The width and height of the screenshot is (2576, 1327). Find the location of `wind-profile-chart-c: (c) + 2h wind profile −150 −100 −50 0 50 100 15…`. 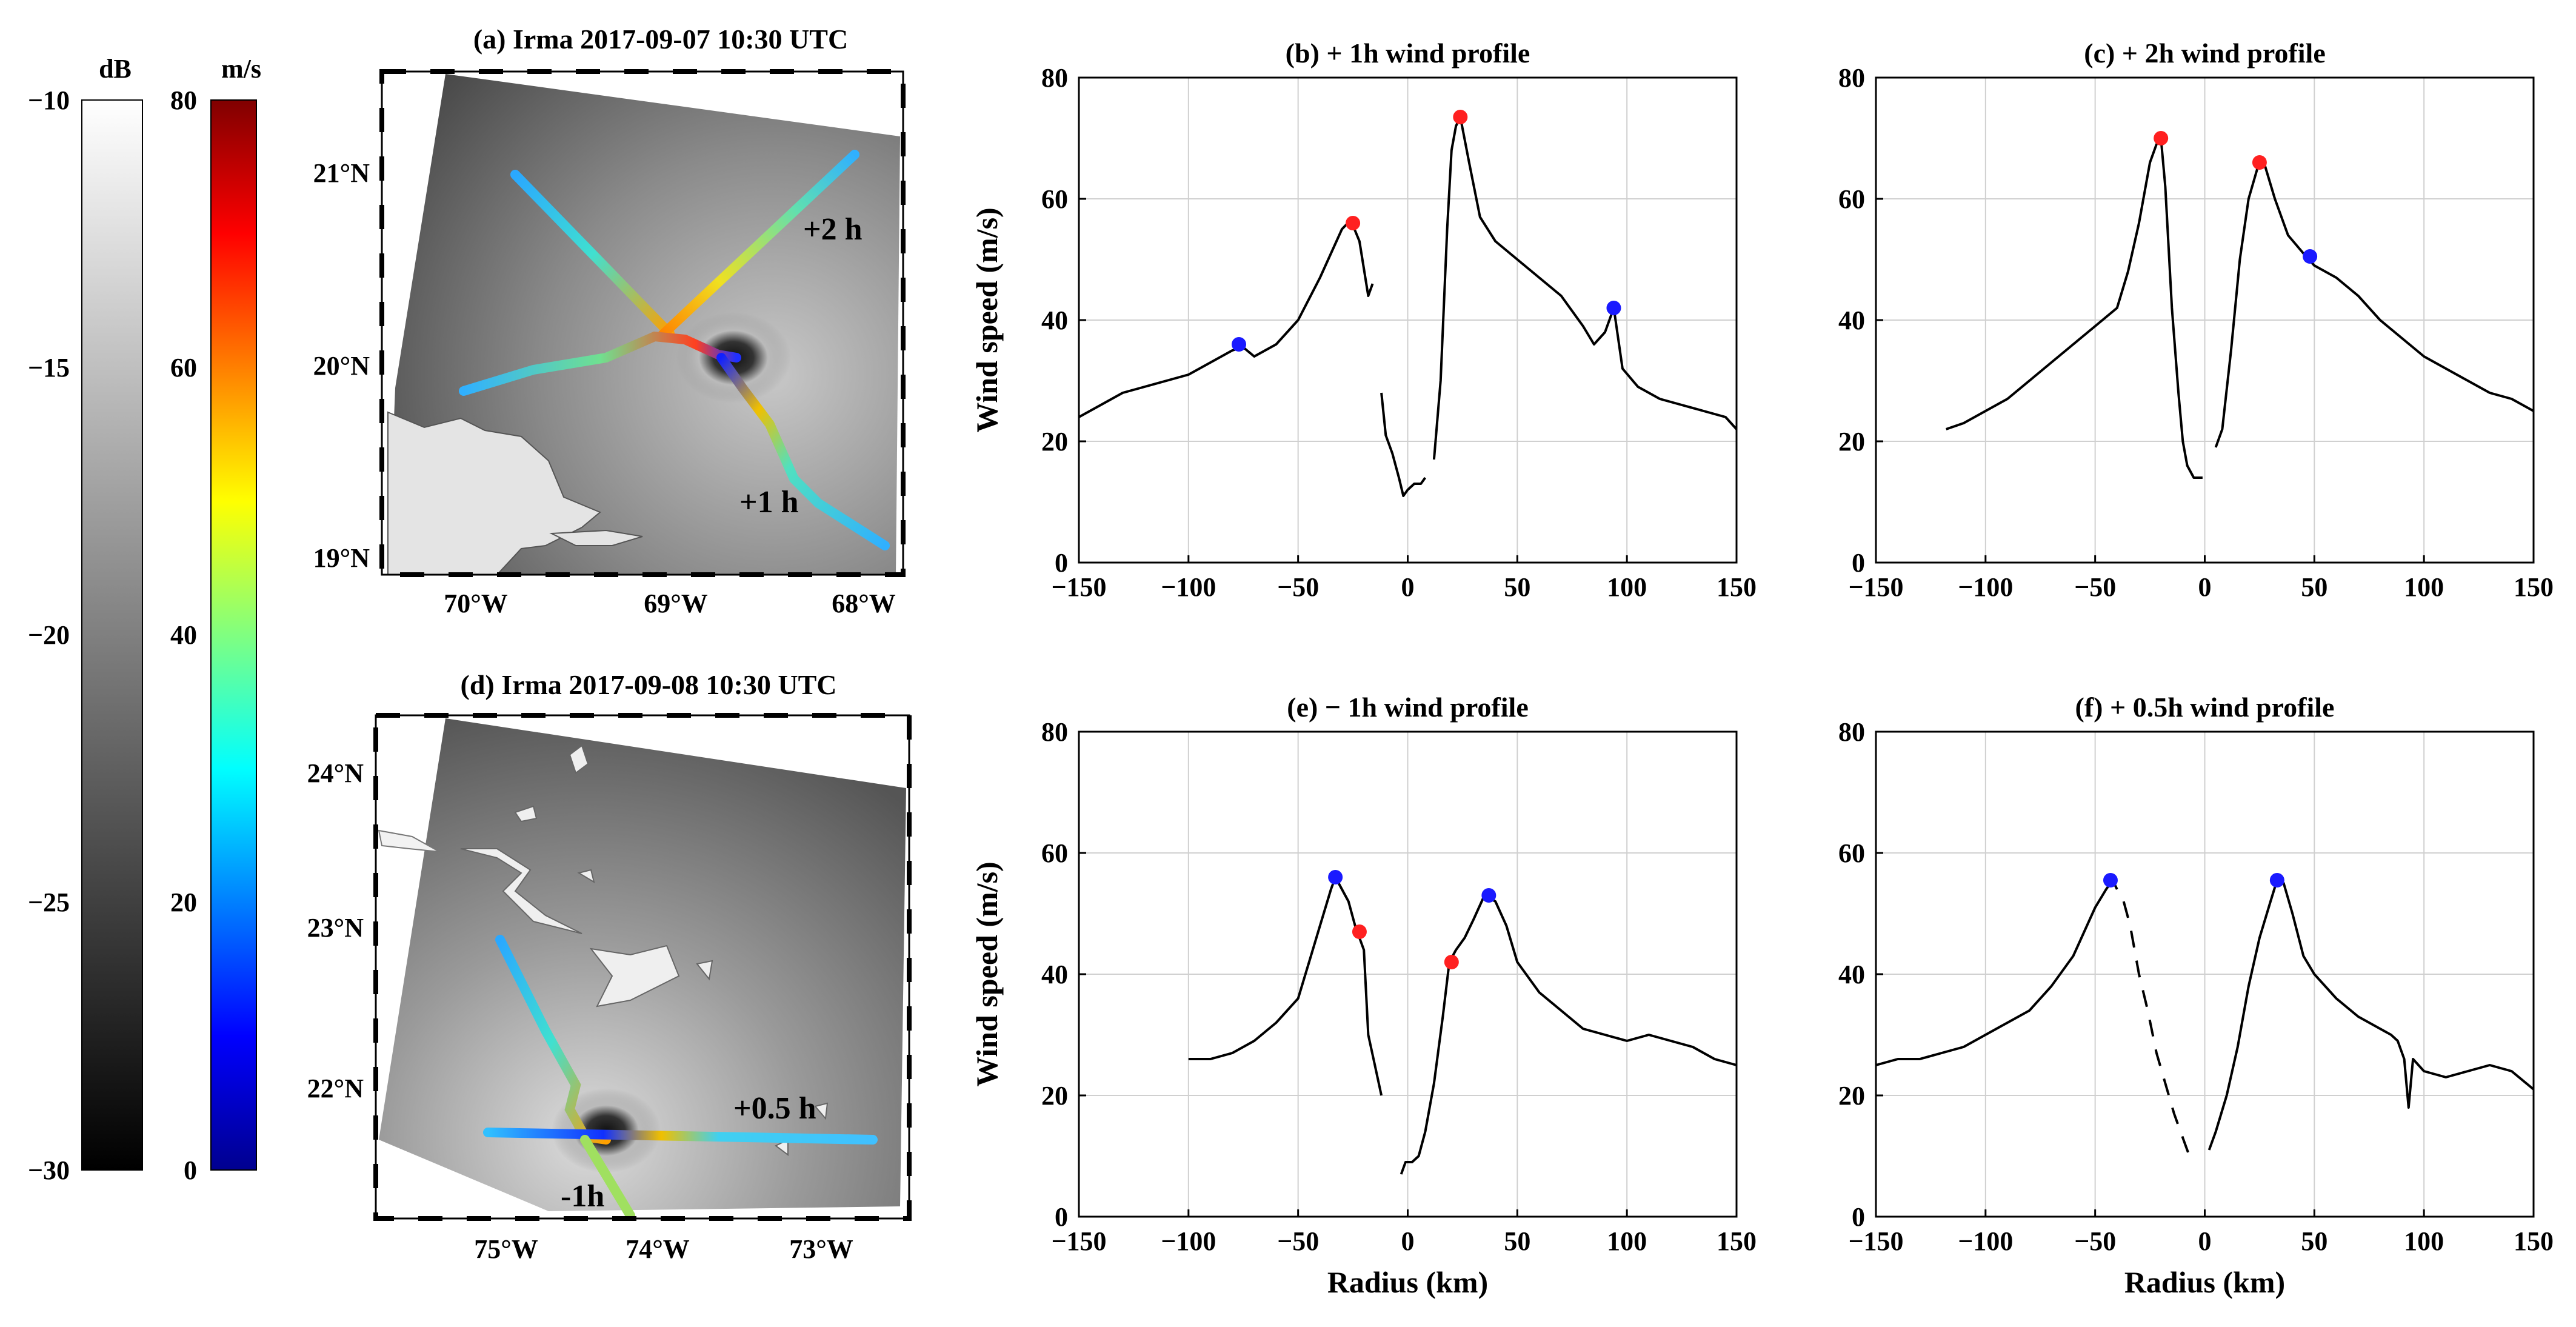

wind-profile-chart-c: (c) + 2h wind profile −150 −100 −50 0 50 100 15… is located at coordinates (2196, 320).